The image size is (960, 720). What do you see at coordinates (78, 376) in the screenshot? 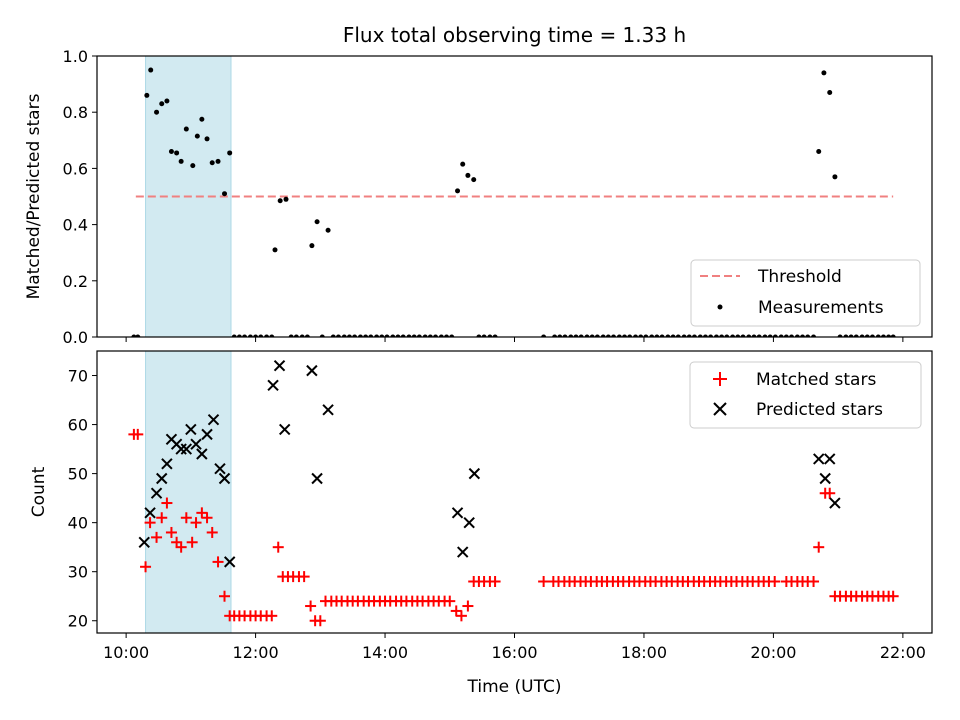
I see `y-tick-label: 70` at bounding box center [78, 376].